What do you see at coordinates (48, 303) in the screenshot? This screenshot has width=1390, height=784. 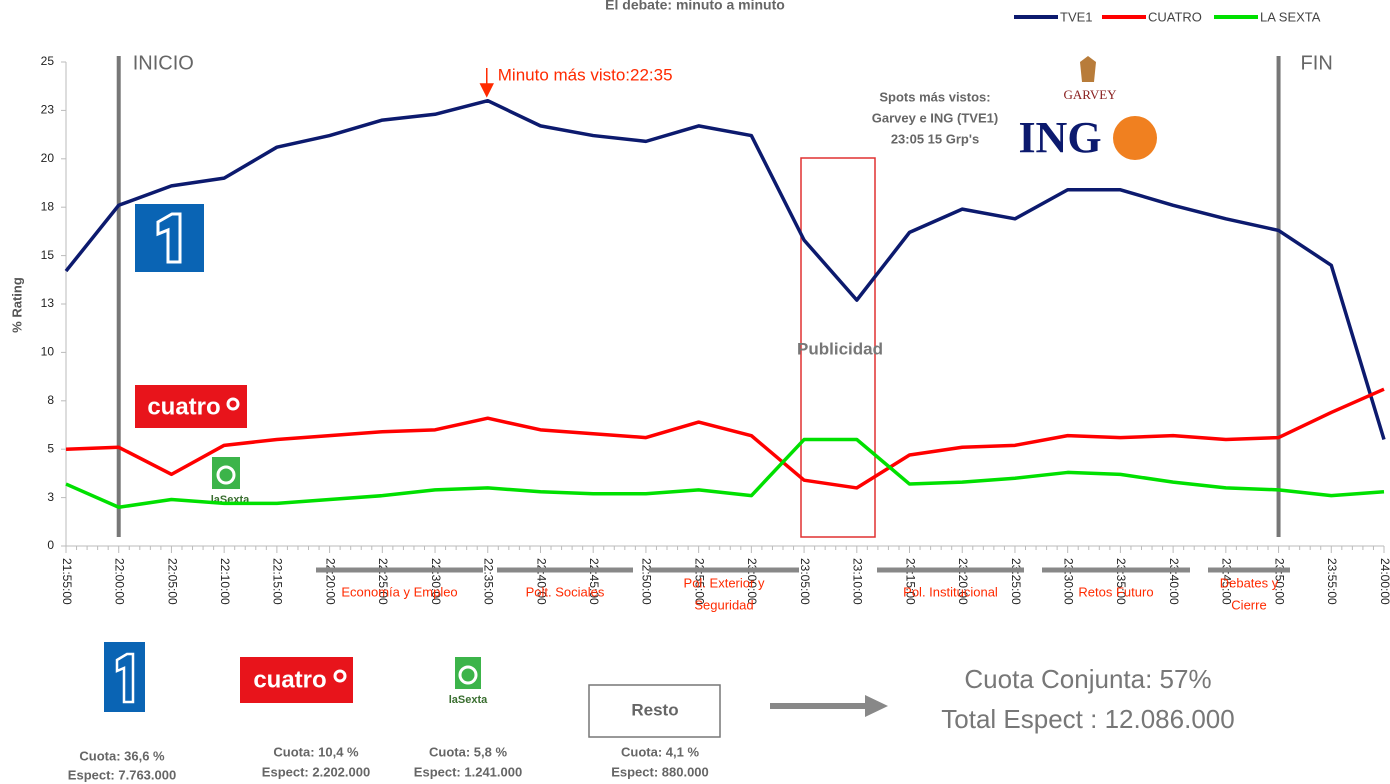 I see `y-tick-label: 13` at bounding box center [48, 303].